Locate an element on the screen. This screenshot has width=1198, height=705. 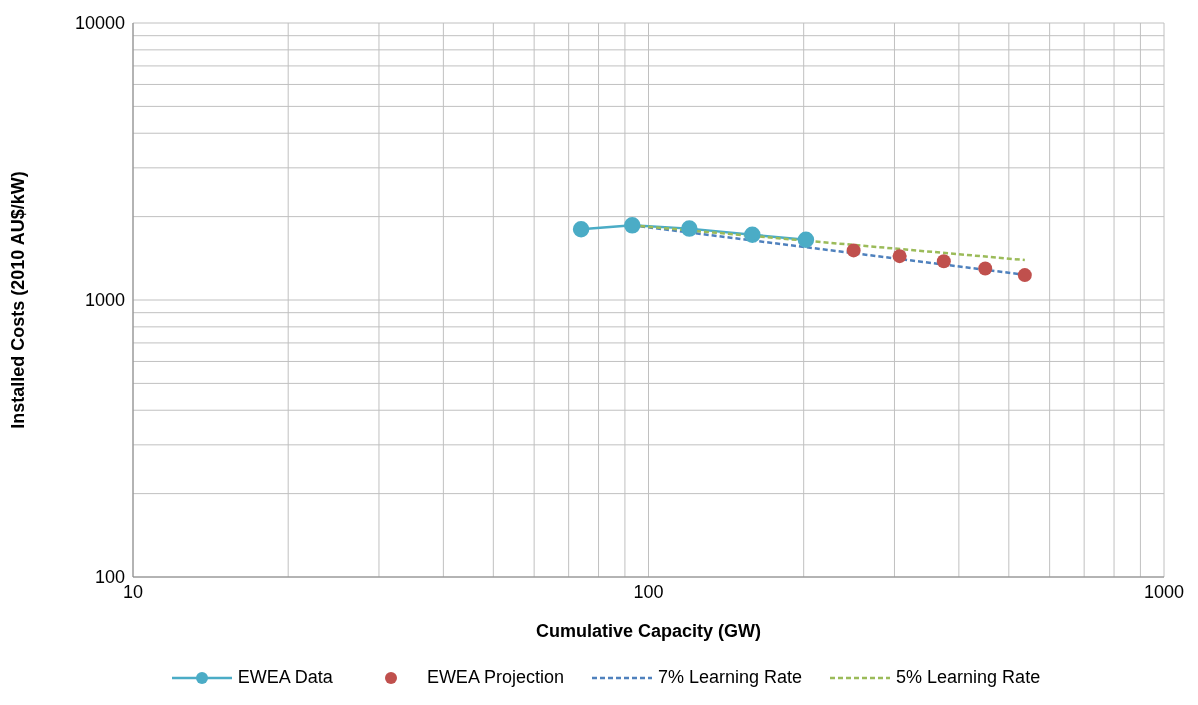
legend-label: EWEA Data is located at coordinates (284, 677).